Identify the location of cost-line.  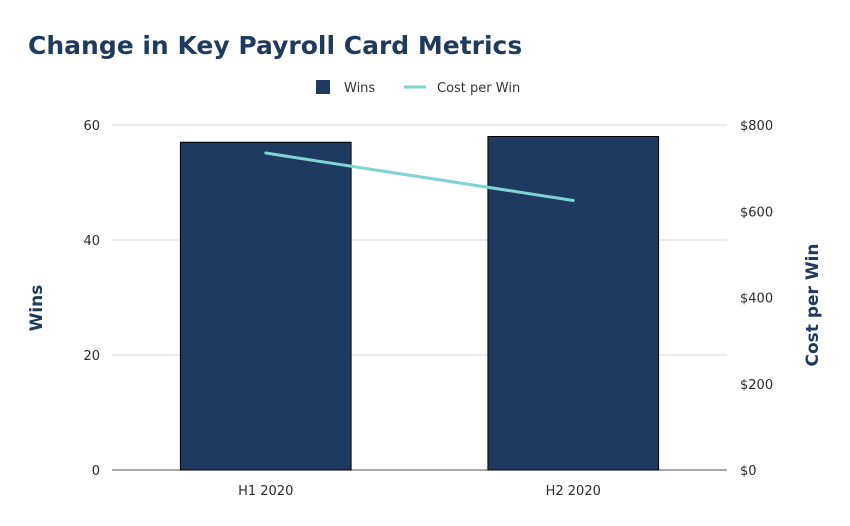
(419, 176).